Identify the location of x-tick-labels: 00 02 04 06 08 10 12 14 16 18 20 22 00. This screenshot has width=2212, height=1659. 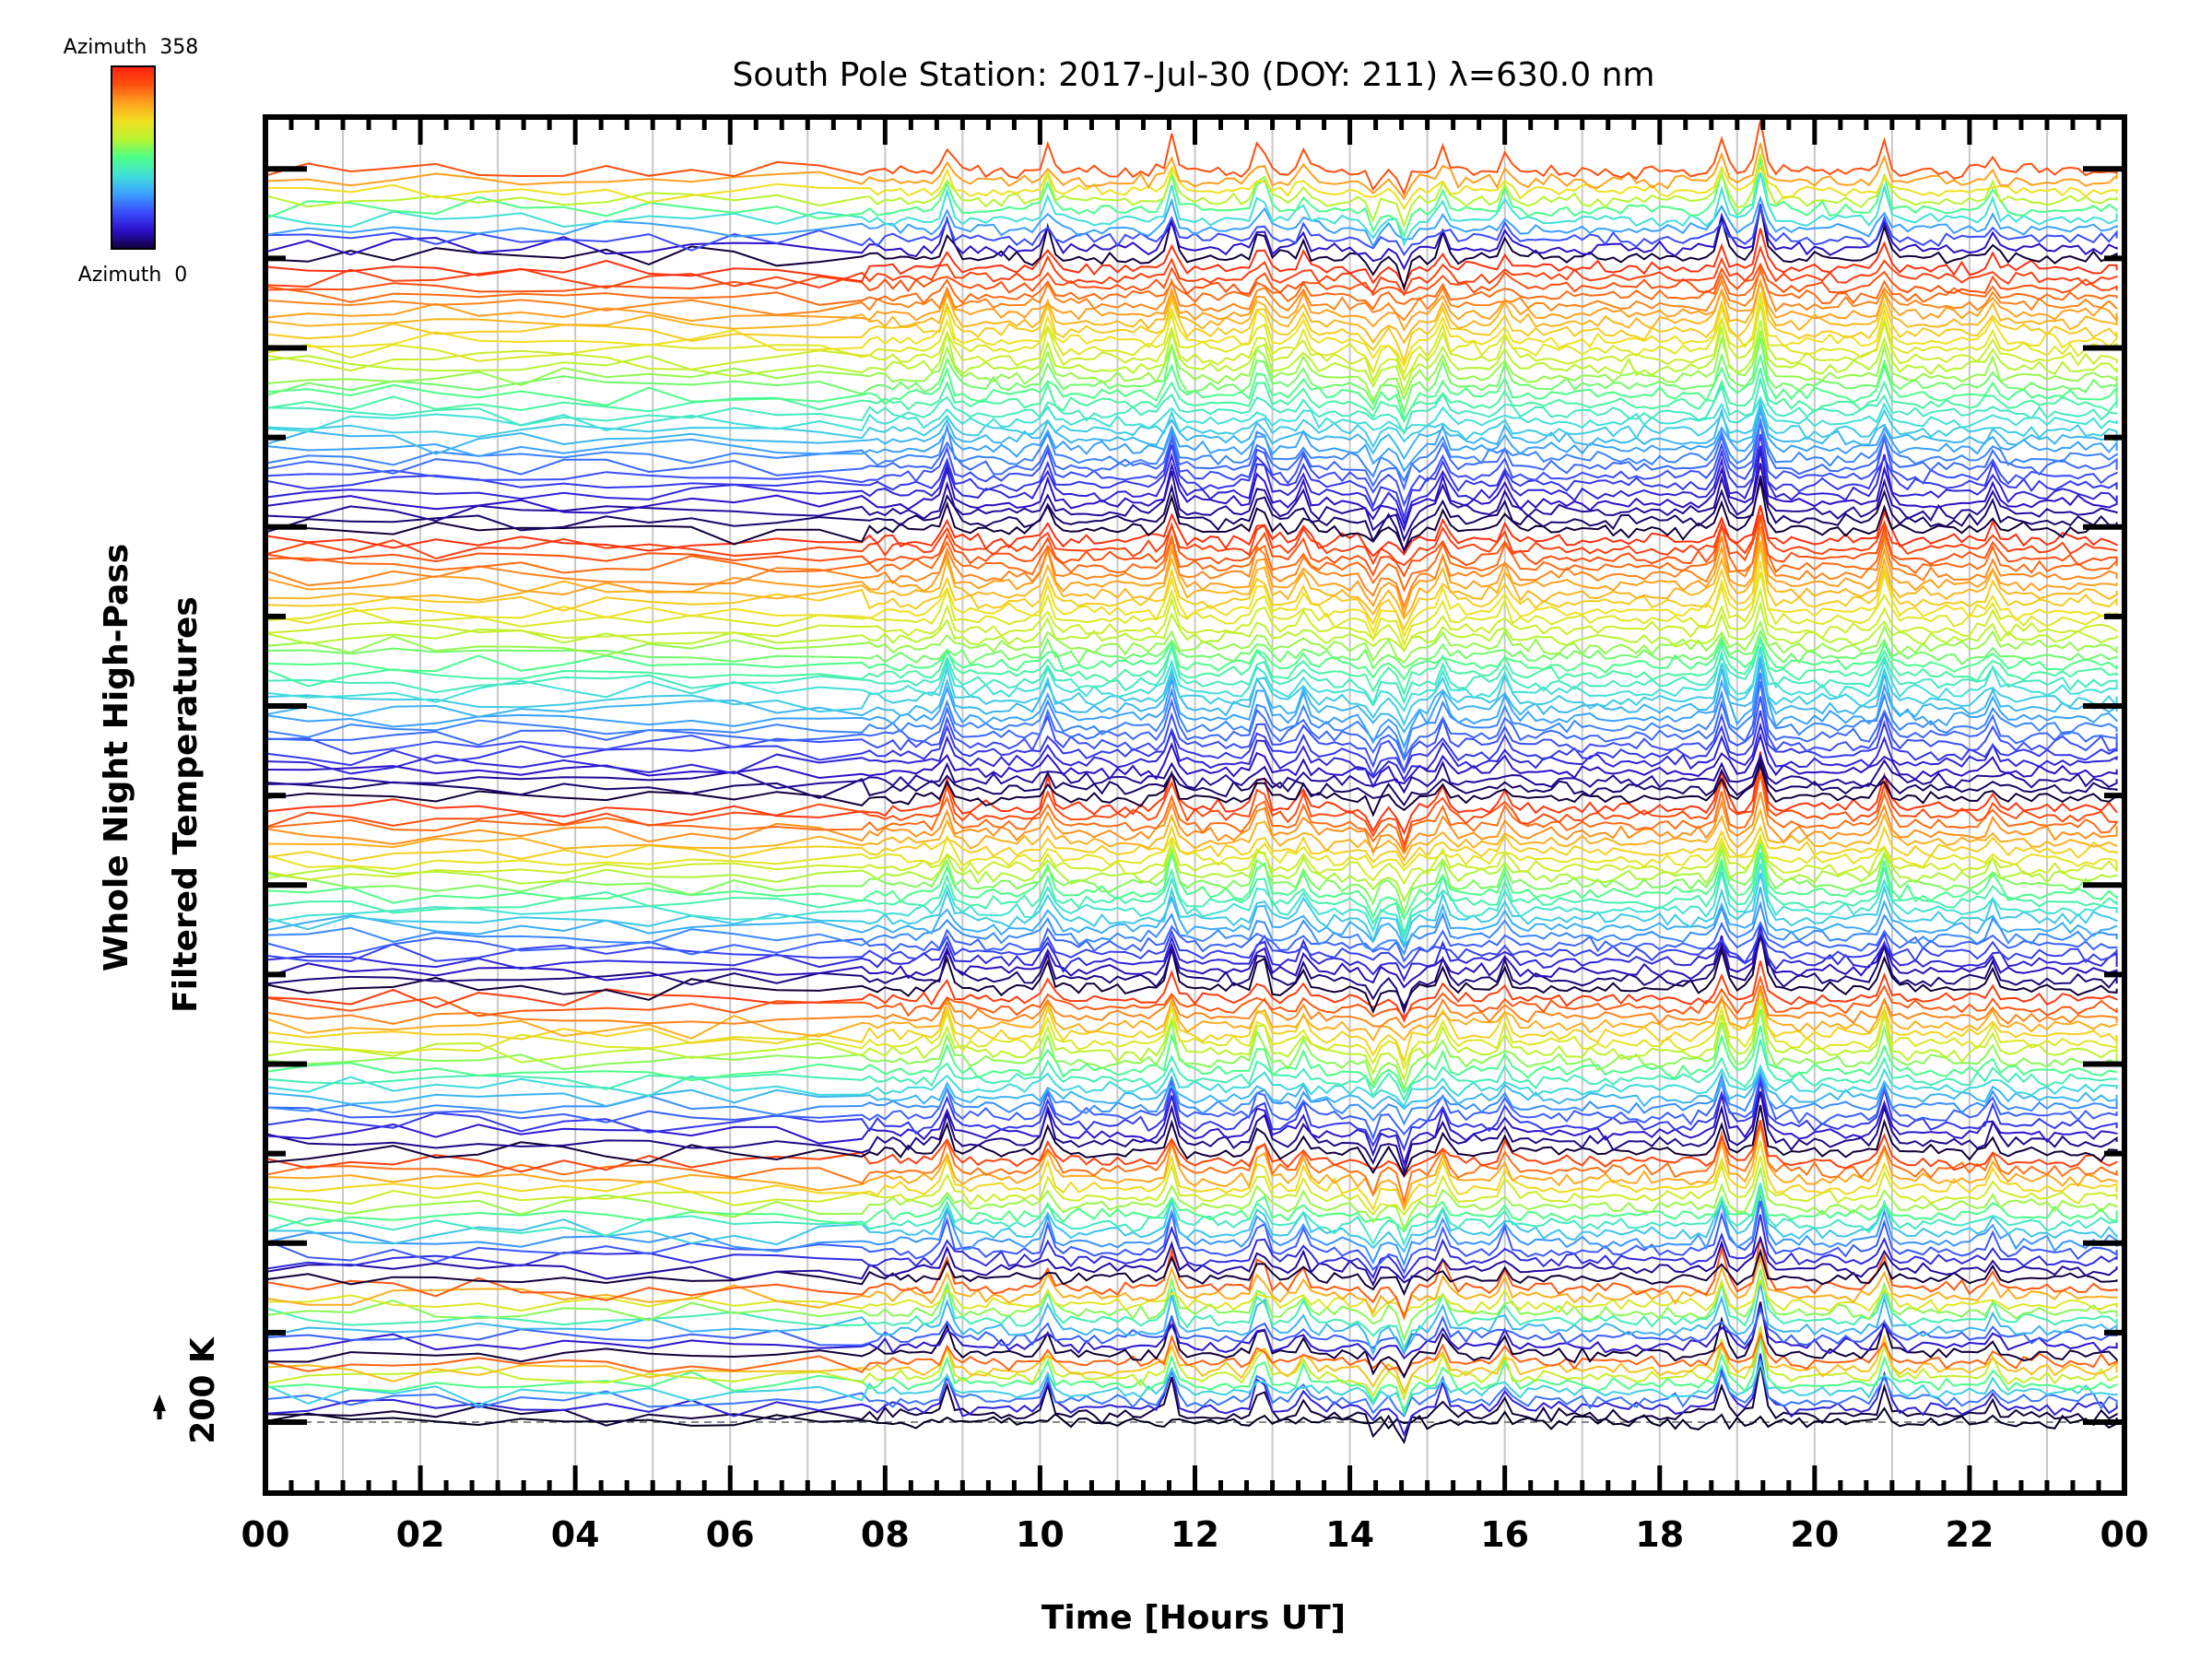
(1195, 1534).